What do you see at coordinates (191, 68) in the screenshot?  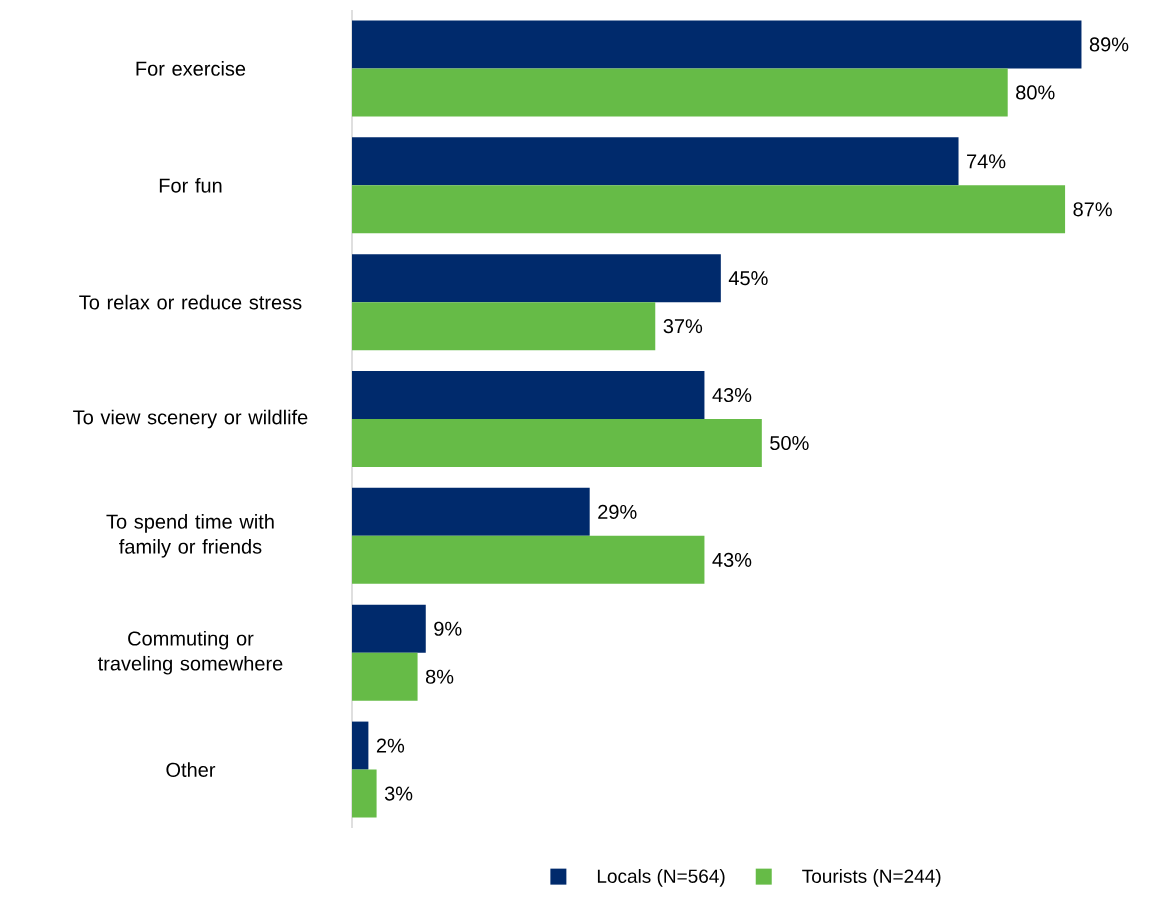 I see `y-tick-label: For exercise` at bounding box center [191, 68].